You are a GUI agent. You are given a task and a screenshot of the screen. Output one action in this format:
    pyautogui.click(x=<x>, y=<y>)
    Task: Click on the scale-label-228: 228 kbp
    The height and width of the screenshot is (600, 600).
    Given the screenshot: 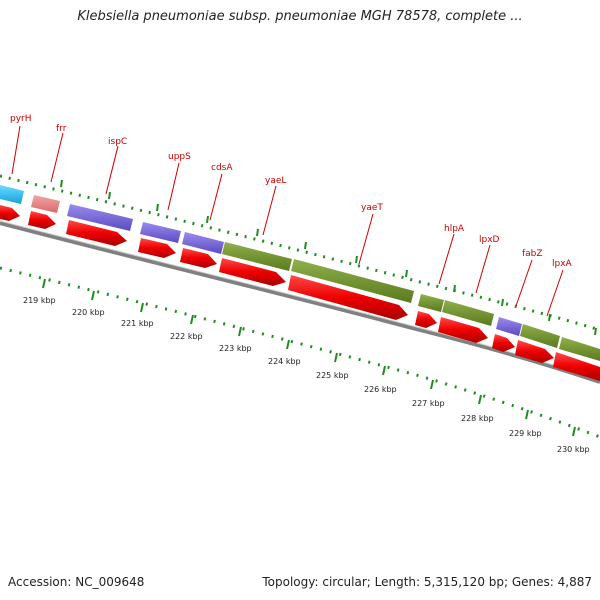 What is the action you would take?
    pyautogui.click(x=477, y=418)
    